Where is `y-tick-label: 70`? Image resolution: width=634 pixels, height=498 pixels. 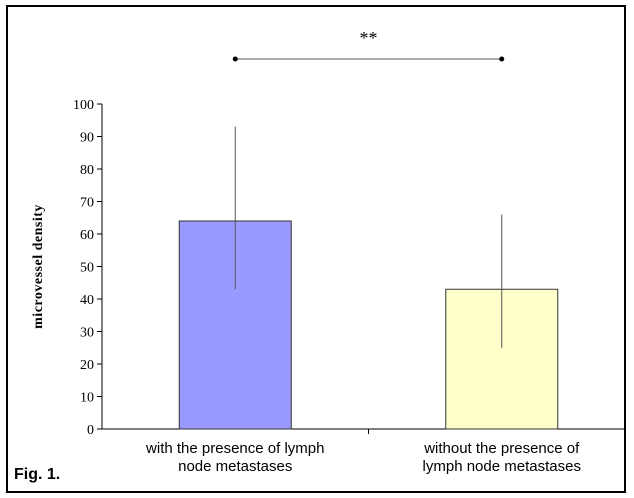 y-tick-label: 70 is located at coordinates (87, 203).